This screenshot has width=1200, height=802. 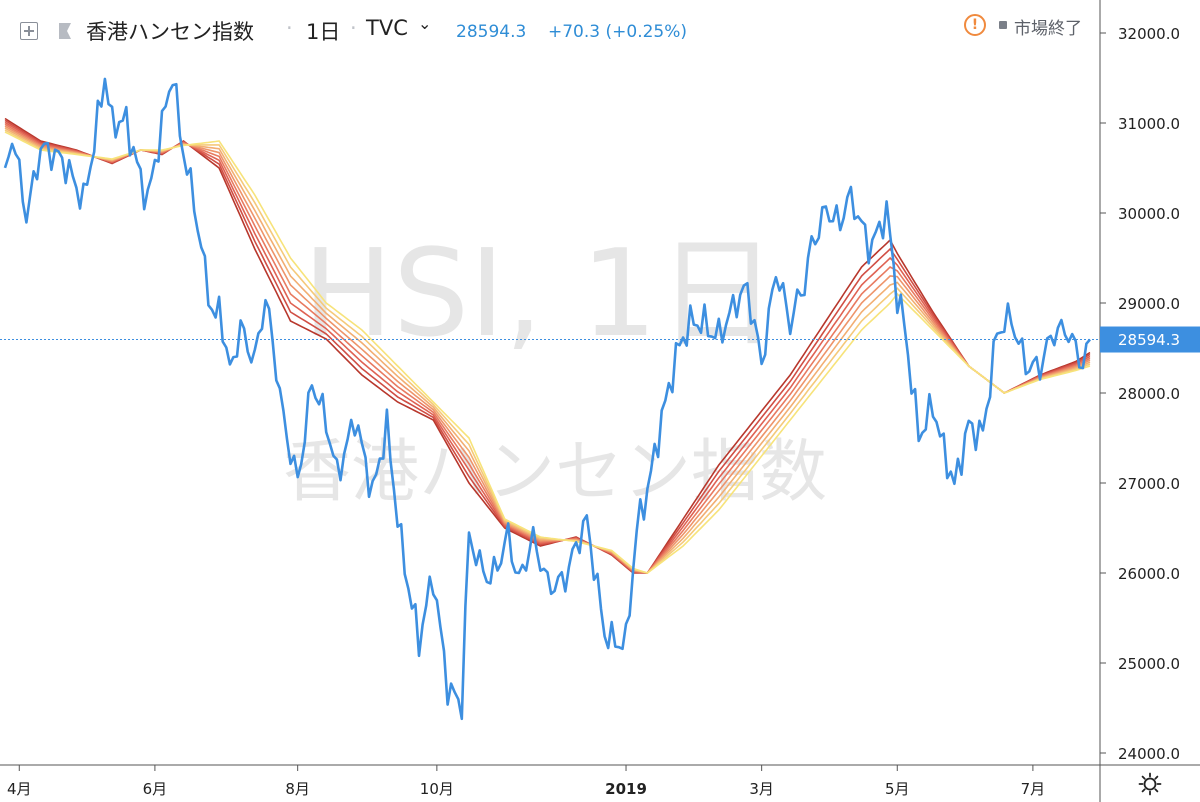 What do you see at coordinates (437, 789) in the screenshot?
I see `x-tick-label: 10月` at bounding box center [437, 789].